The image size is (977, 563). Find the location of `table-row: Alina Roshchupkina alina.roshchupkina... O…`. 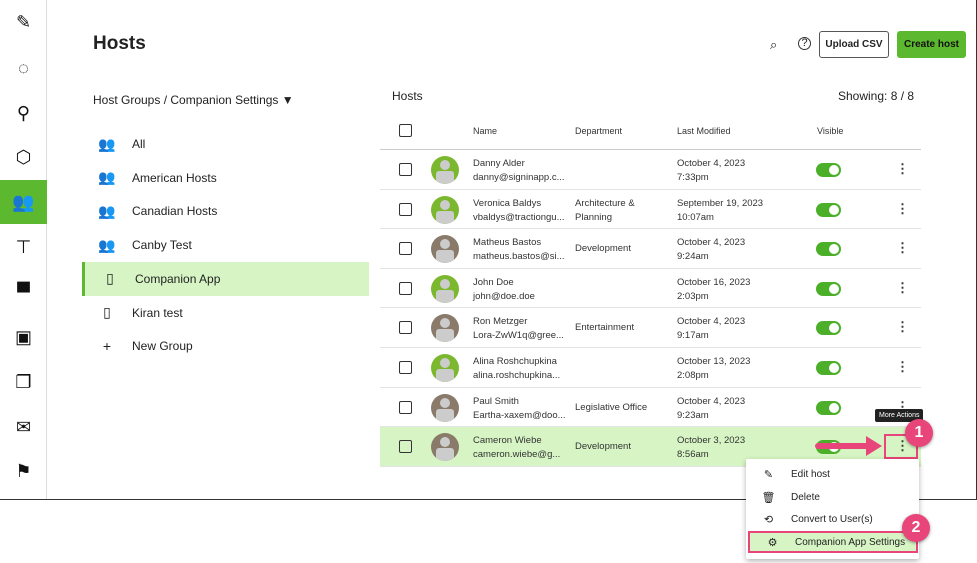

table-row: Alina Roshchupkina alina.roshchupkina... O… is located at coordinates (650, 368).